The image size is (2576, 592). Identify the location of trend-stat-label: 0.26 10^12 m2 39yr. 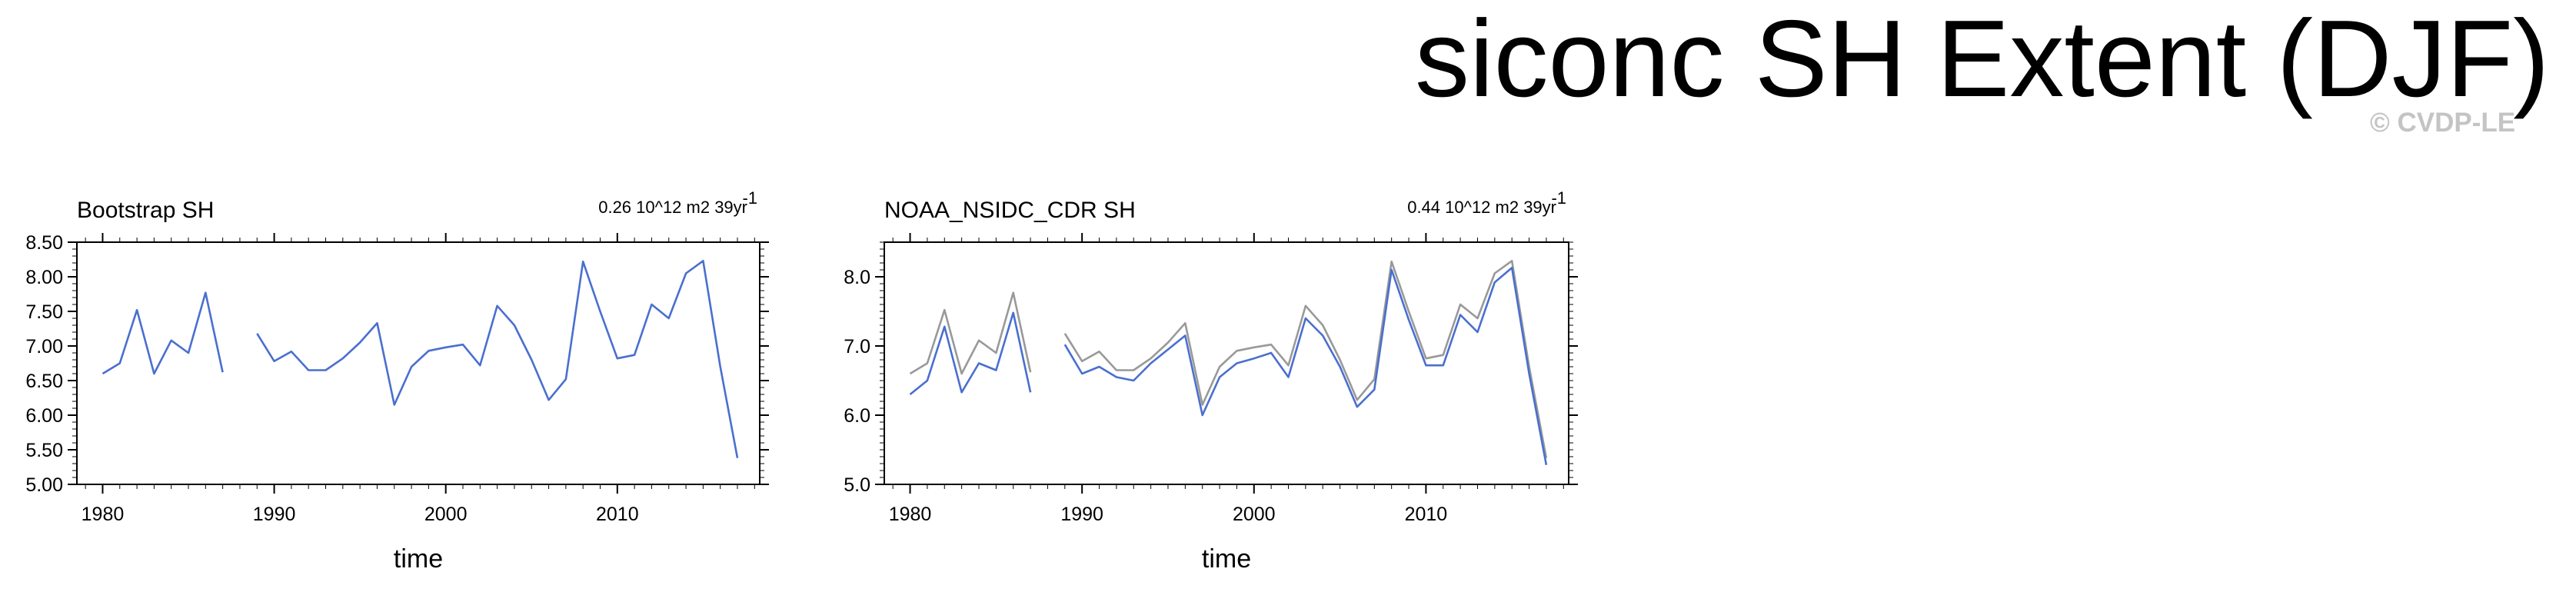
(672, 207).